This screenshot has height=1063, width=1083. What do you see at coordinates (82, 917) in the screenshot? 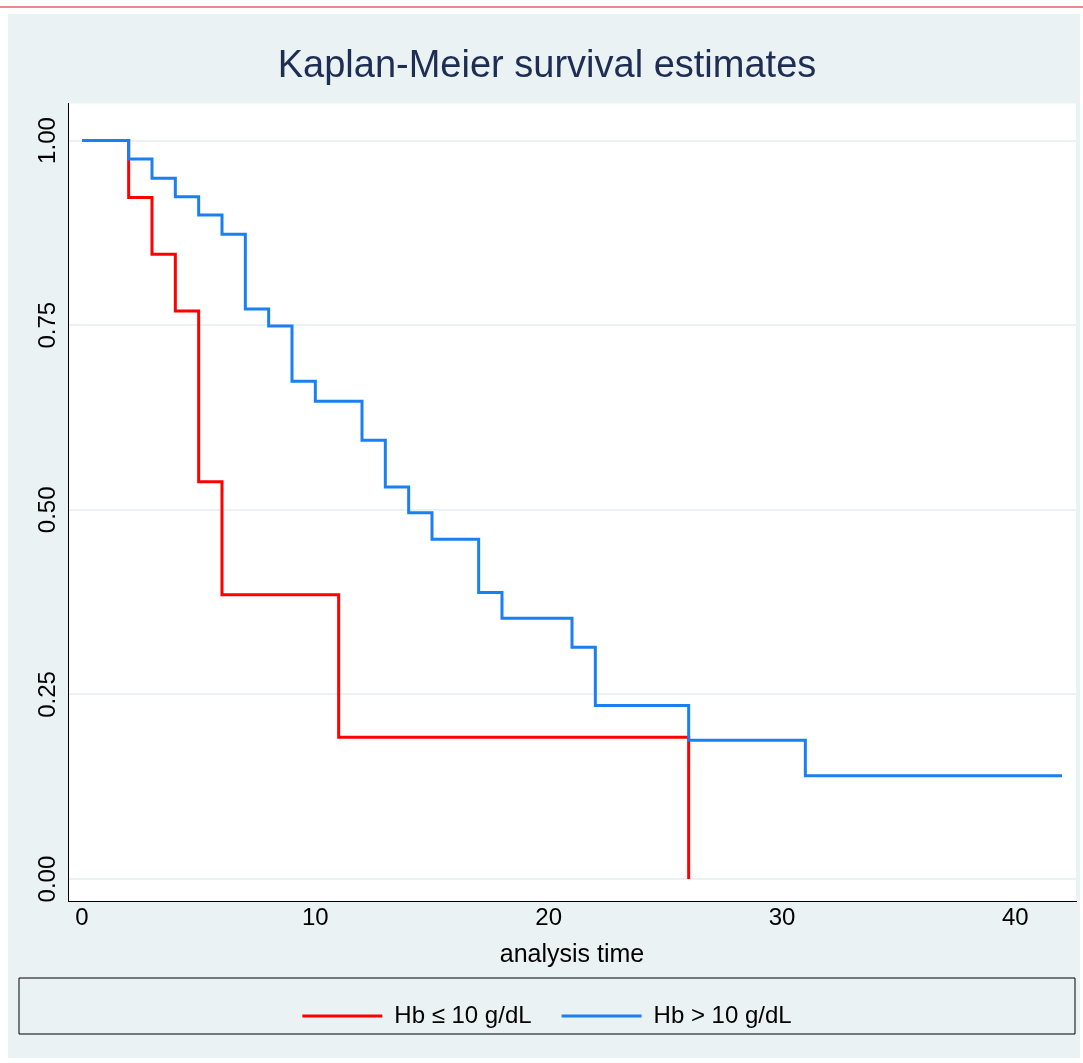
I see `x-tick-label: 0` at bounding box center [82, 917].